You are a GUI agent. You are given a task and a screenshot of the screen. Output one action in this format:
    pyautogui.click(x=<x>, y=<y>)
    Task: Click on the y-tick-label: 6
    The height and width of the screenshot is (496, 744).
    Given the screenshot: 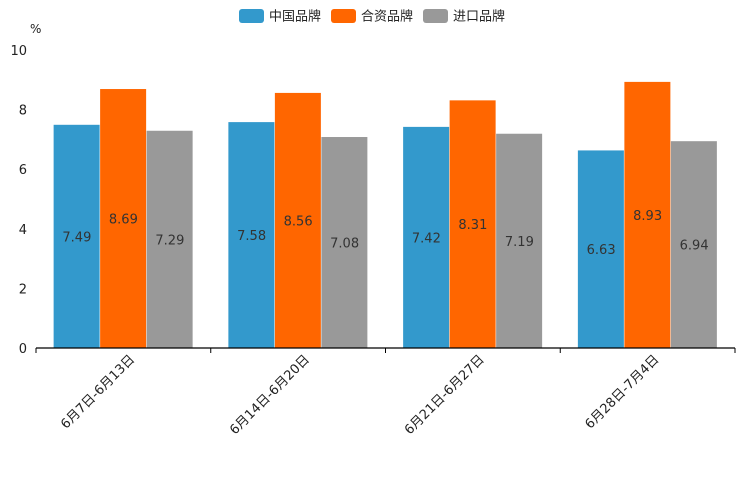 What is the action you would take?
    pyautogui.click(x=23, y=170)
    